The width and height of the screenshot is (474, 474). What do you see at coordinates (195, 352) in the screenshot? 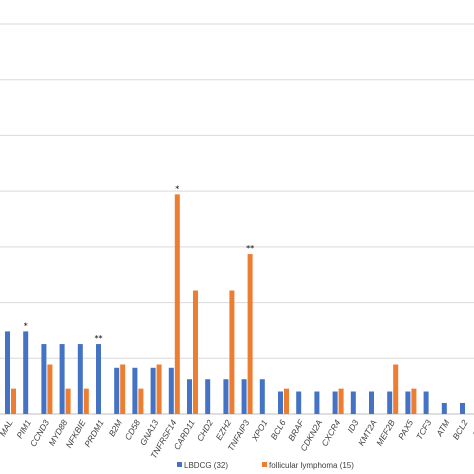
I see `bar-follicular-lymphoma-card11` at bounding box center [195, 352].